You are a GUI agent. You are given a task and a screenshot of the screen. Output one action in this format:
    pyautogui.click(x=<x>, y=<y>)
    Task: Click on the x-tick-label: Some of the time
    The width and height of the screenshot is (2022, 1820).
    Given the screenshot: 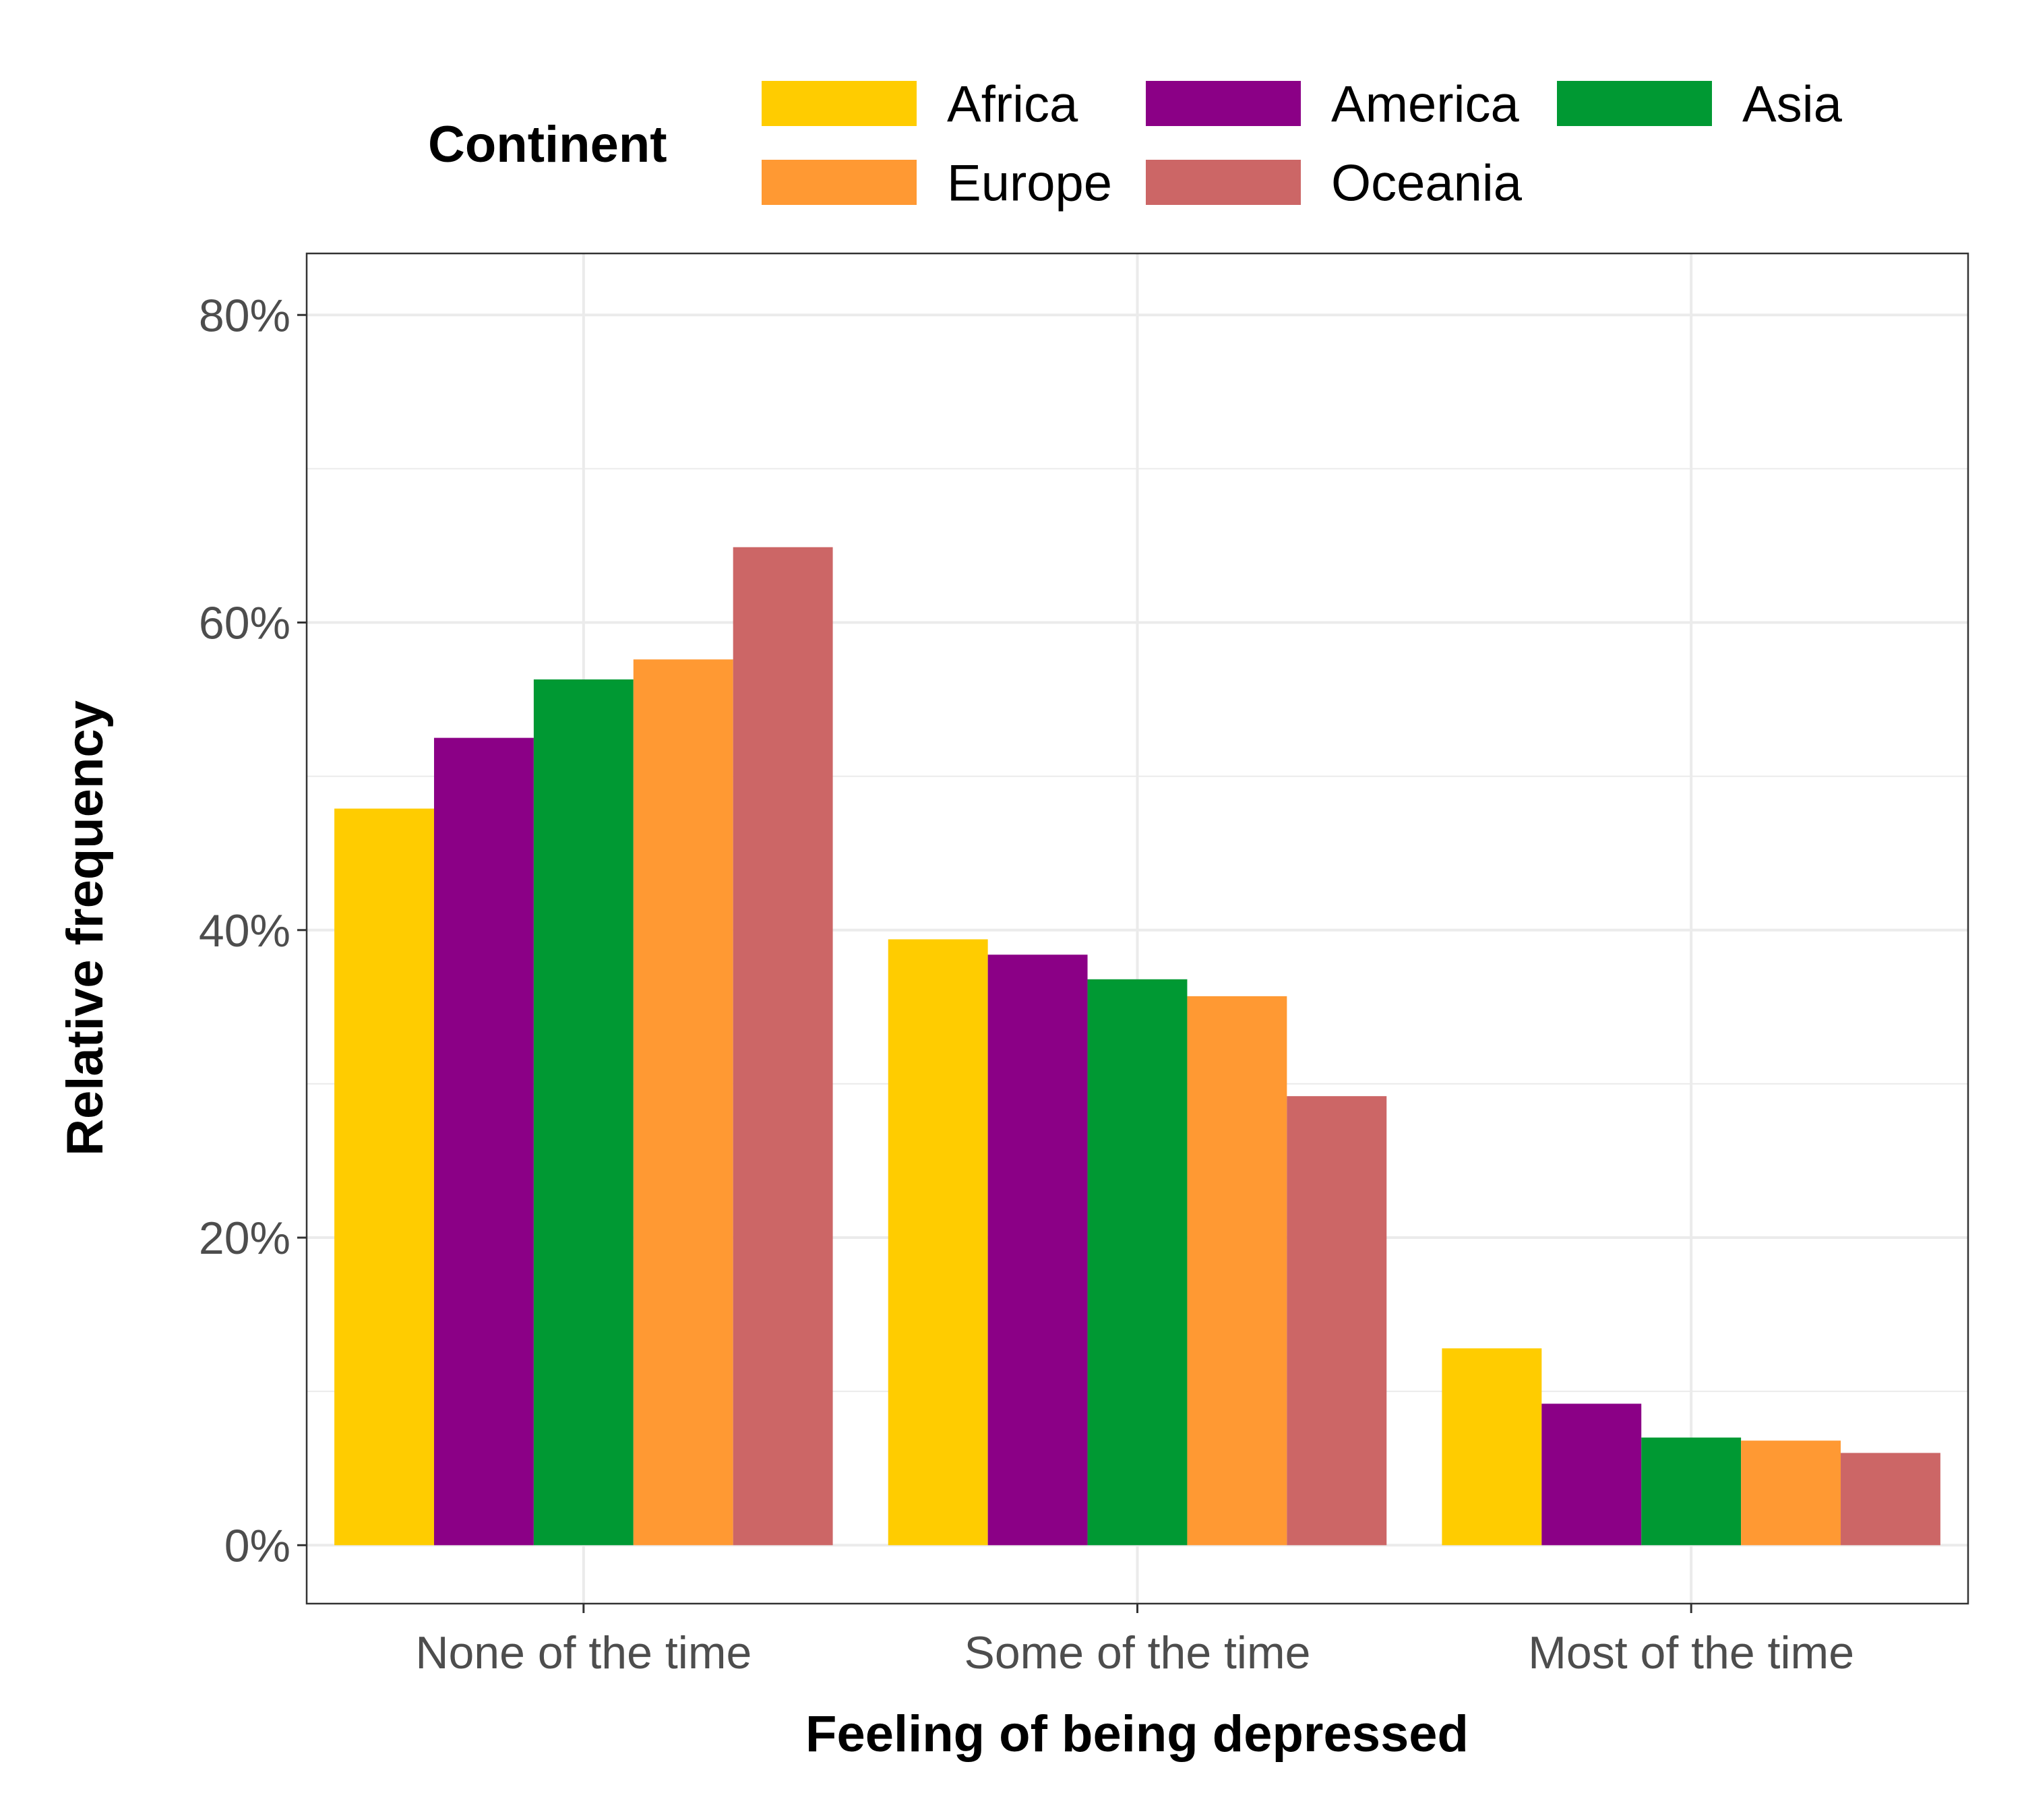 What is the action you would take?
    pyautogui.click(x=1137, y=1653)
    